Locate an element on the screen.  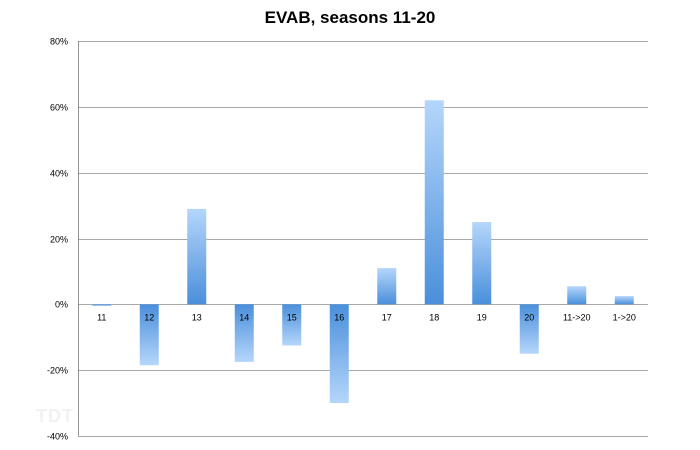
x-tick-label: 14 is located at coordinates (244, 317).